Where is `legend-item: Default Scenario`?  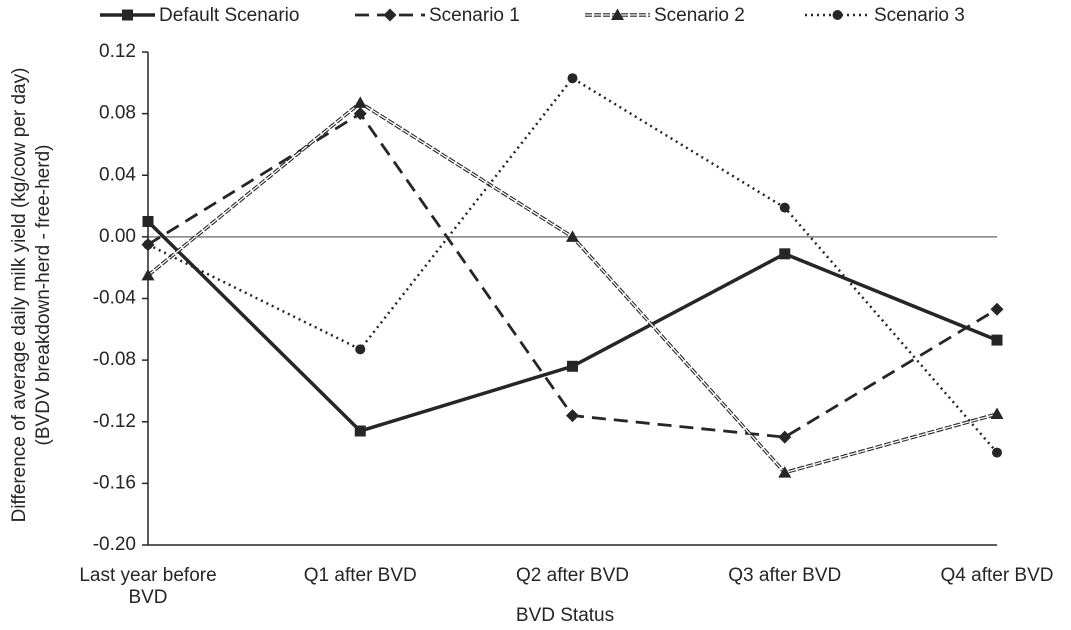
legend-item: Default Scenario is located at coordinates (199, 15).